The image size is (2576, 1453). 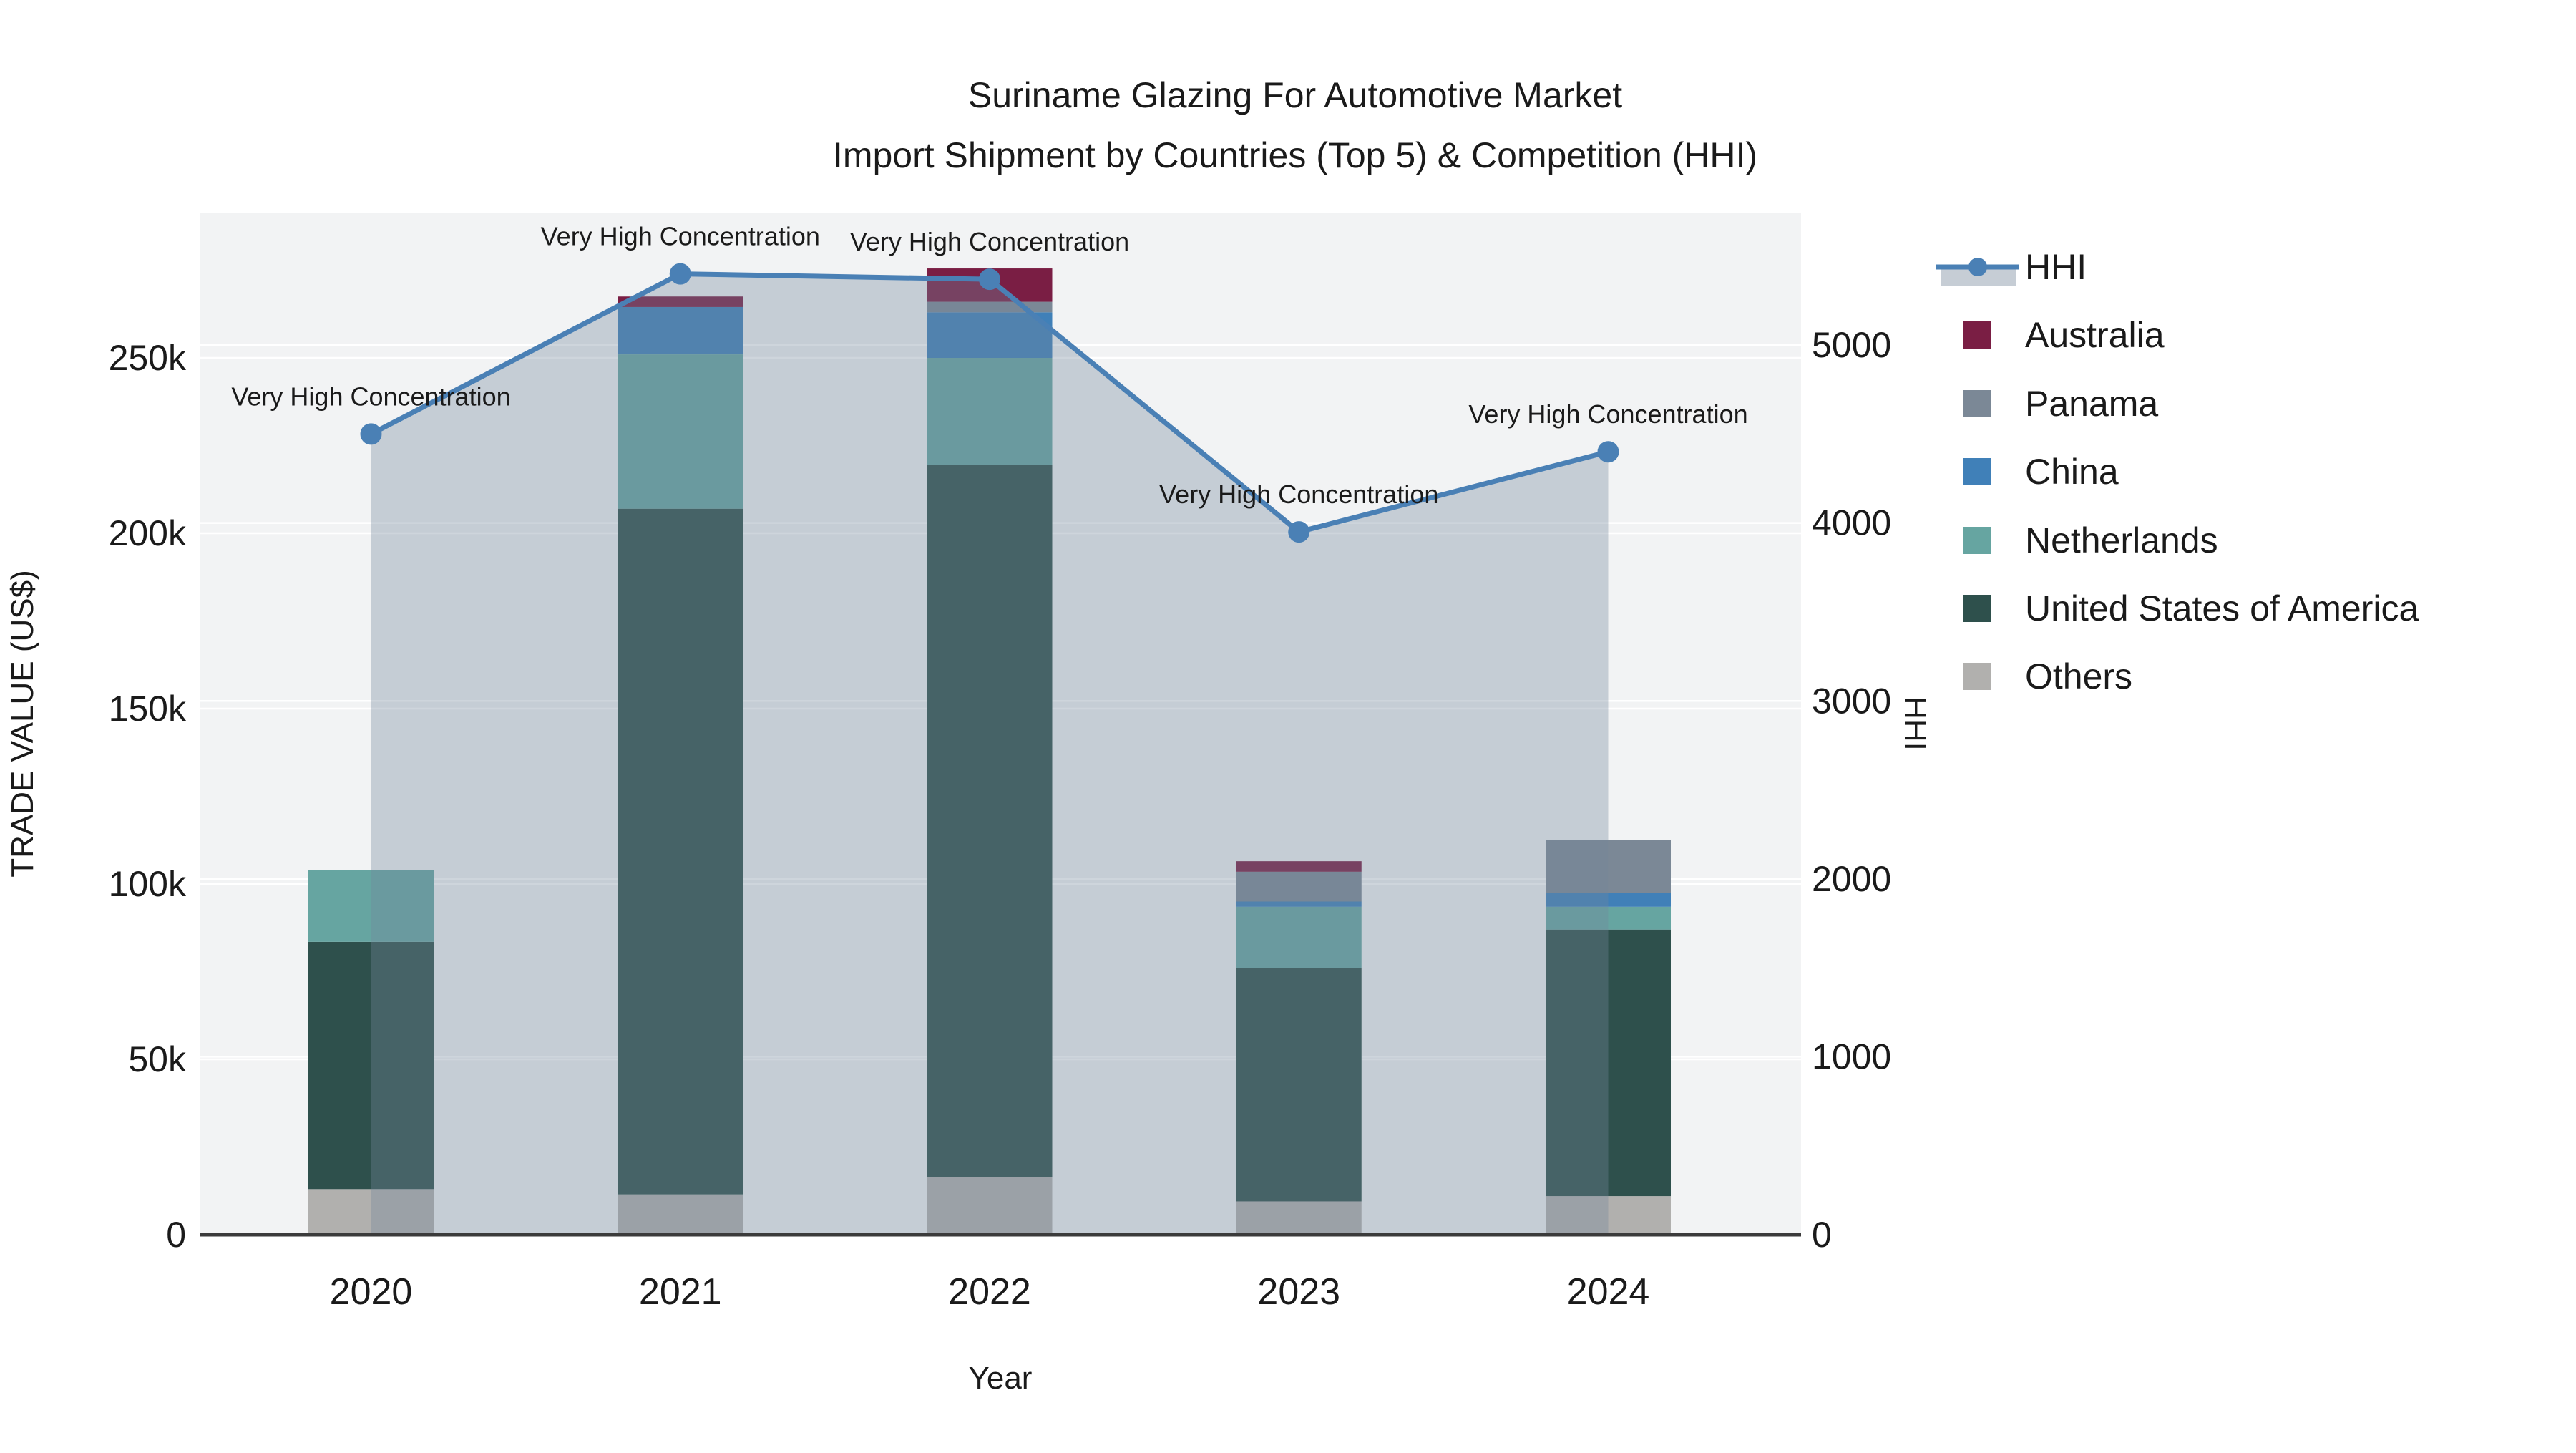 I want to click on legend-item-australia: Australia, so click(x=2064, y=335).